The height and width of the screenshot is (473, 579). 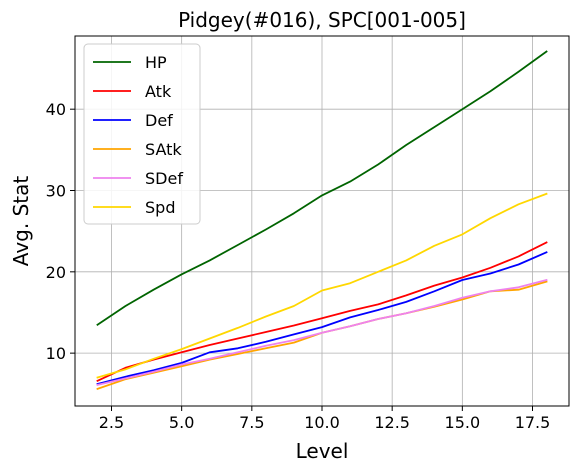 What do you see at coordinates (111, 422) in the screenshot?
I see `x-tick-label: 2.5` at bounding box center [111, 422].